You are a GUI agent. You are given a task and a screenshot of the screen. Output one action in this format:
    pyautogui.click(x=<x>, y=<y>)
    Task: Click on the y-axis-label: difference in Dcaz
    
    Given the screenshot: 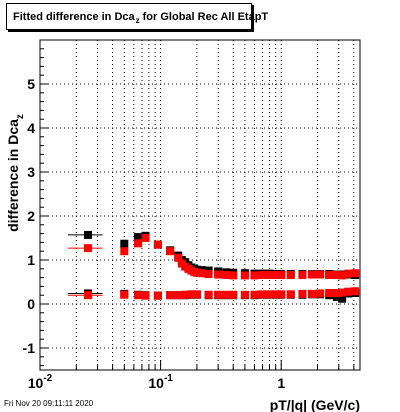 What is the action you would take?
    pyautogui.click(x=15, y=173)
    